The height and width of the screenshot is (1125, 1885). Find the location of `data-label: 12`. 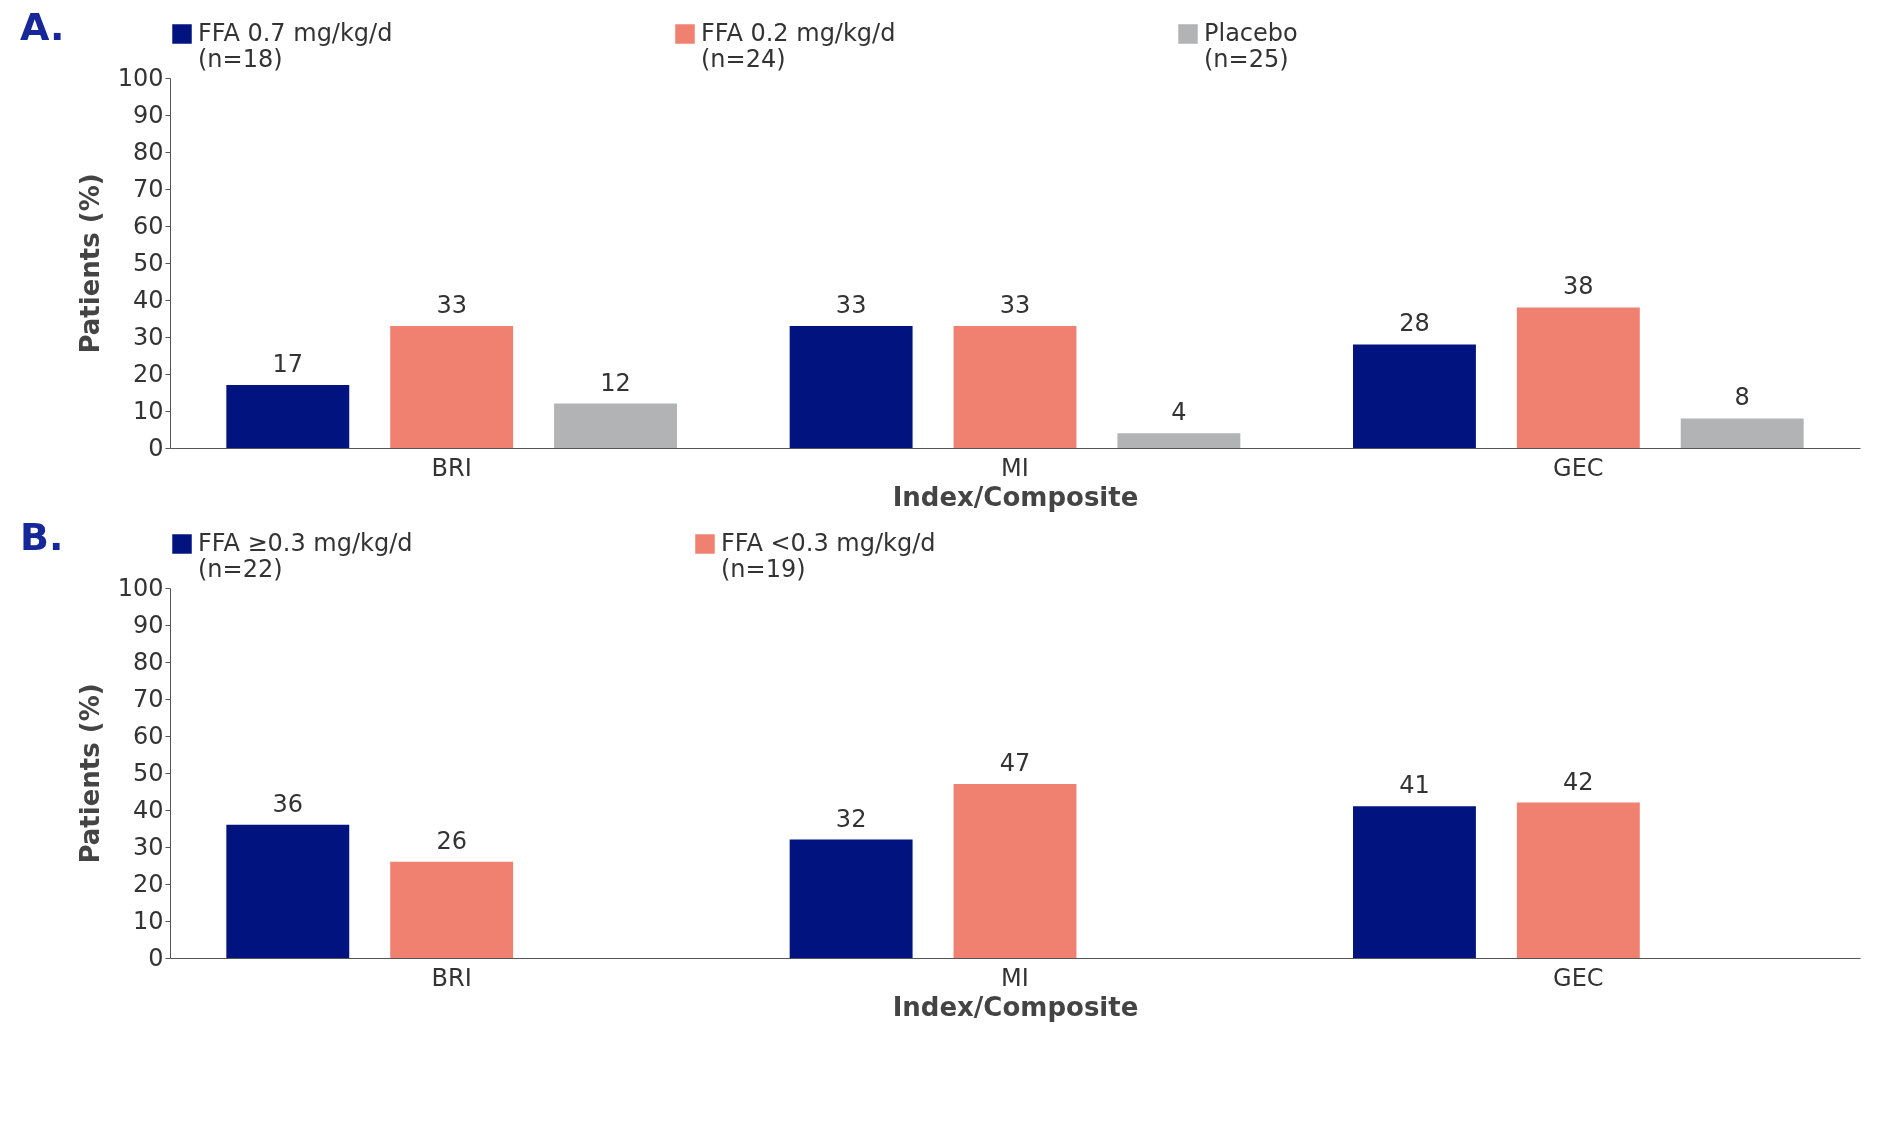

data-label: 12 is located at coordinates (615, 382).